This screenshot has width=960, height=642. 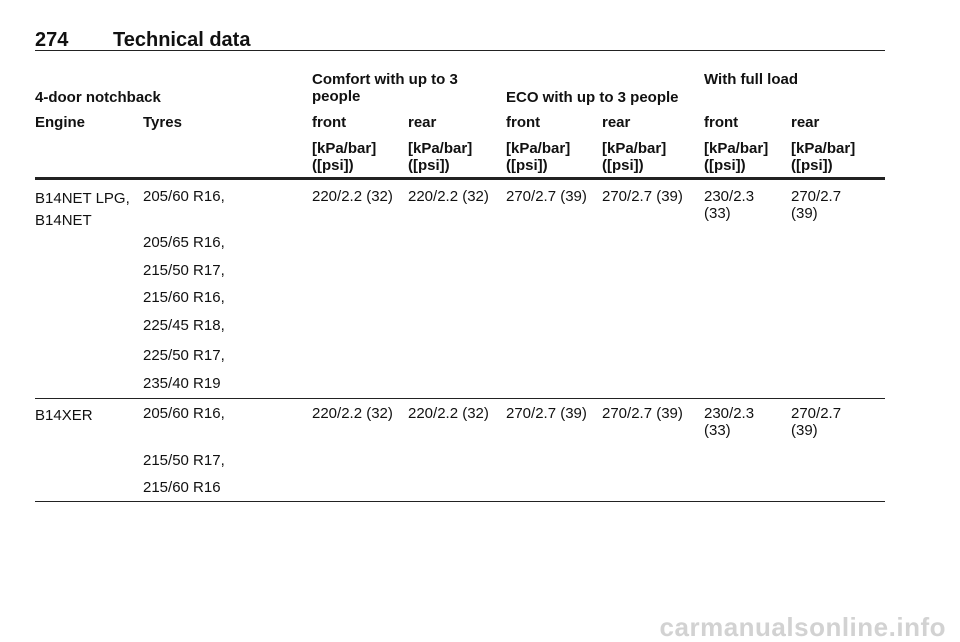 What do you see at coordinates (182, 383) in the screenshot?
I see `tyre-size: 235/40 R19` at bounding box center [182, 383].